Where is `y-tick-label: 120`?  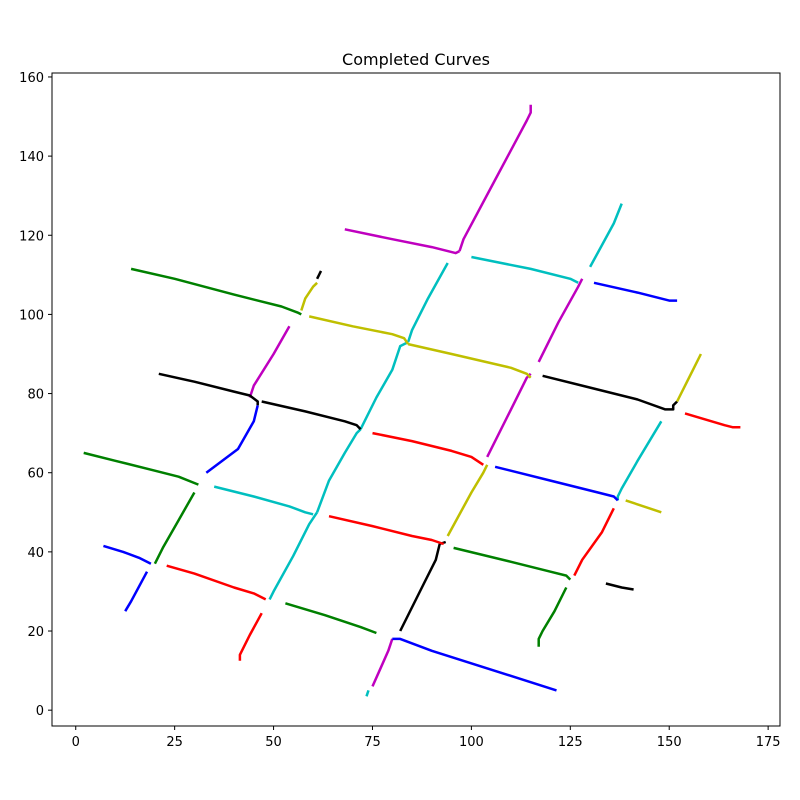 y-tick-label: 120 is located at coordinates (31, 236).